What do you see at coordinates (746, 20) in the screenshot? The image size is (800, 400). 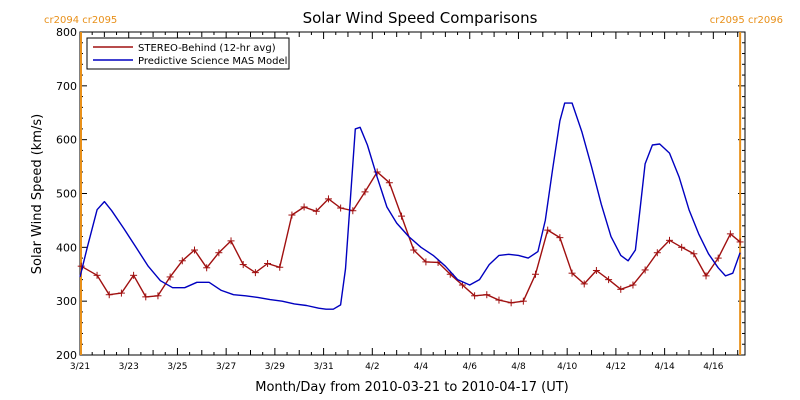 I see `carrington-right-label: cr2095 cr2096` at bounding box center [746, 20].